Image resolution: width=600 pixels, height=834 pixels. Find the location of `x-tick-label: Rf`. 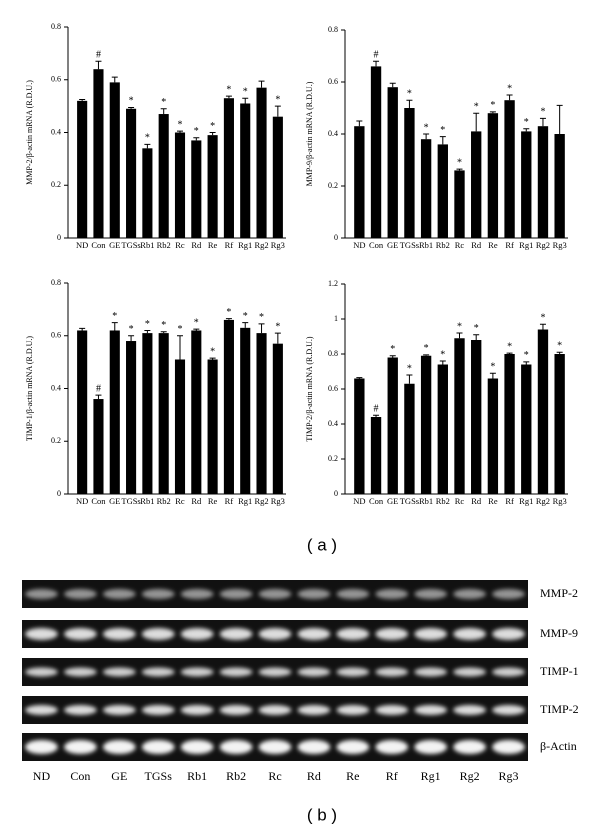

x-tick-label: Rf is located at coordinates (229, 245).